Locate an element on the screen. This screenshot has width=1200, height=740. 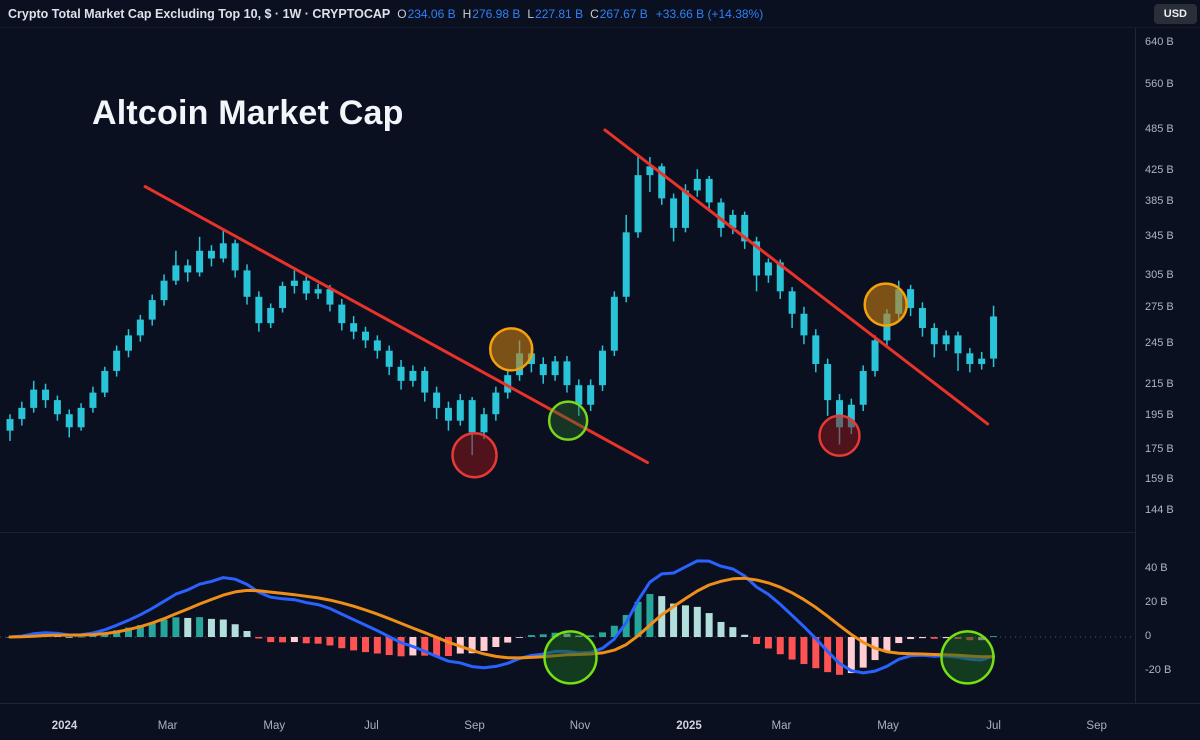
ohlc-close-value: 267.67 B is located at coordinates (623, 13).